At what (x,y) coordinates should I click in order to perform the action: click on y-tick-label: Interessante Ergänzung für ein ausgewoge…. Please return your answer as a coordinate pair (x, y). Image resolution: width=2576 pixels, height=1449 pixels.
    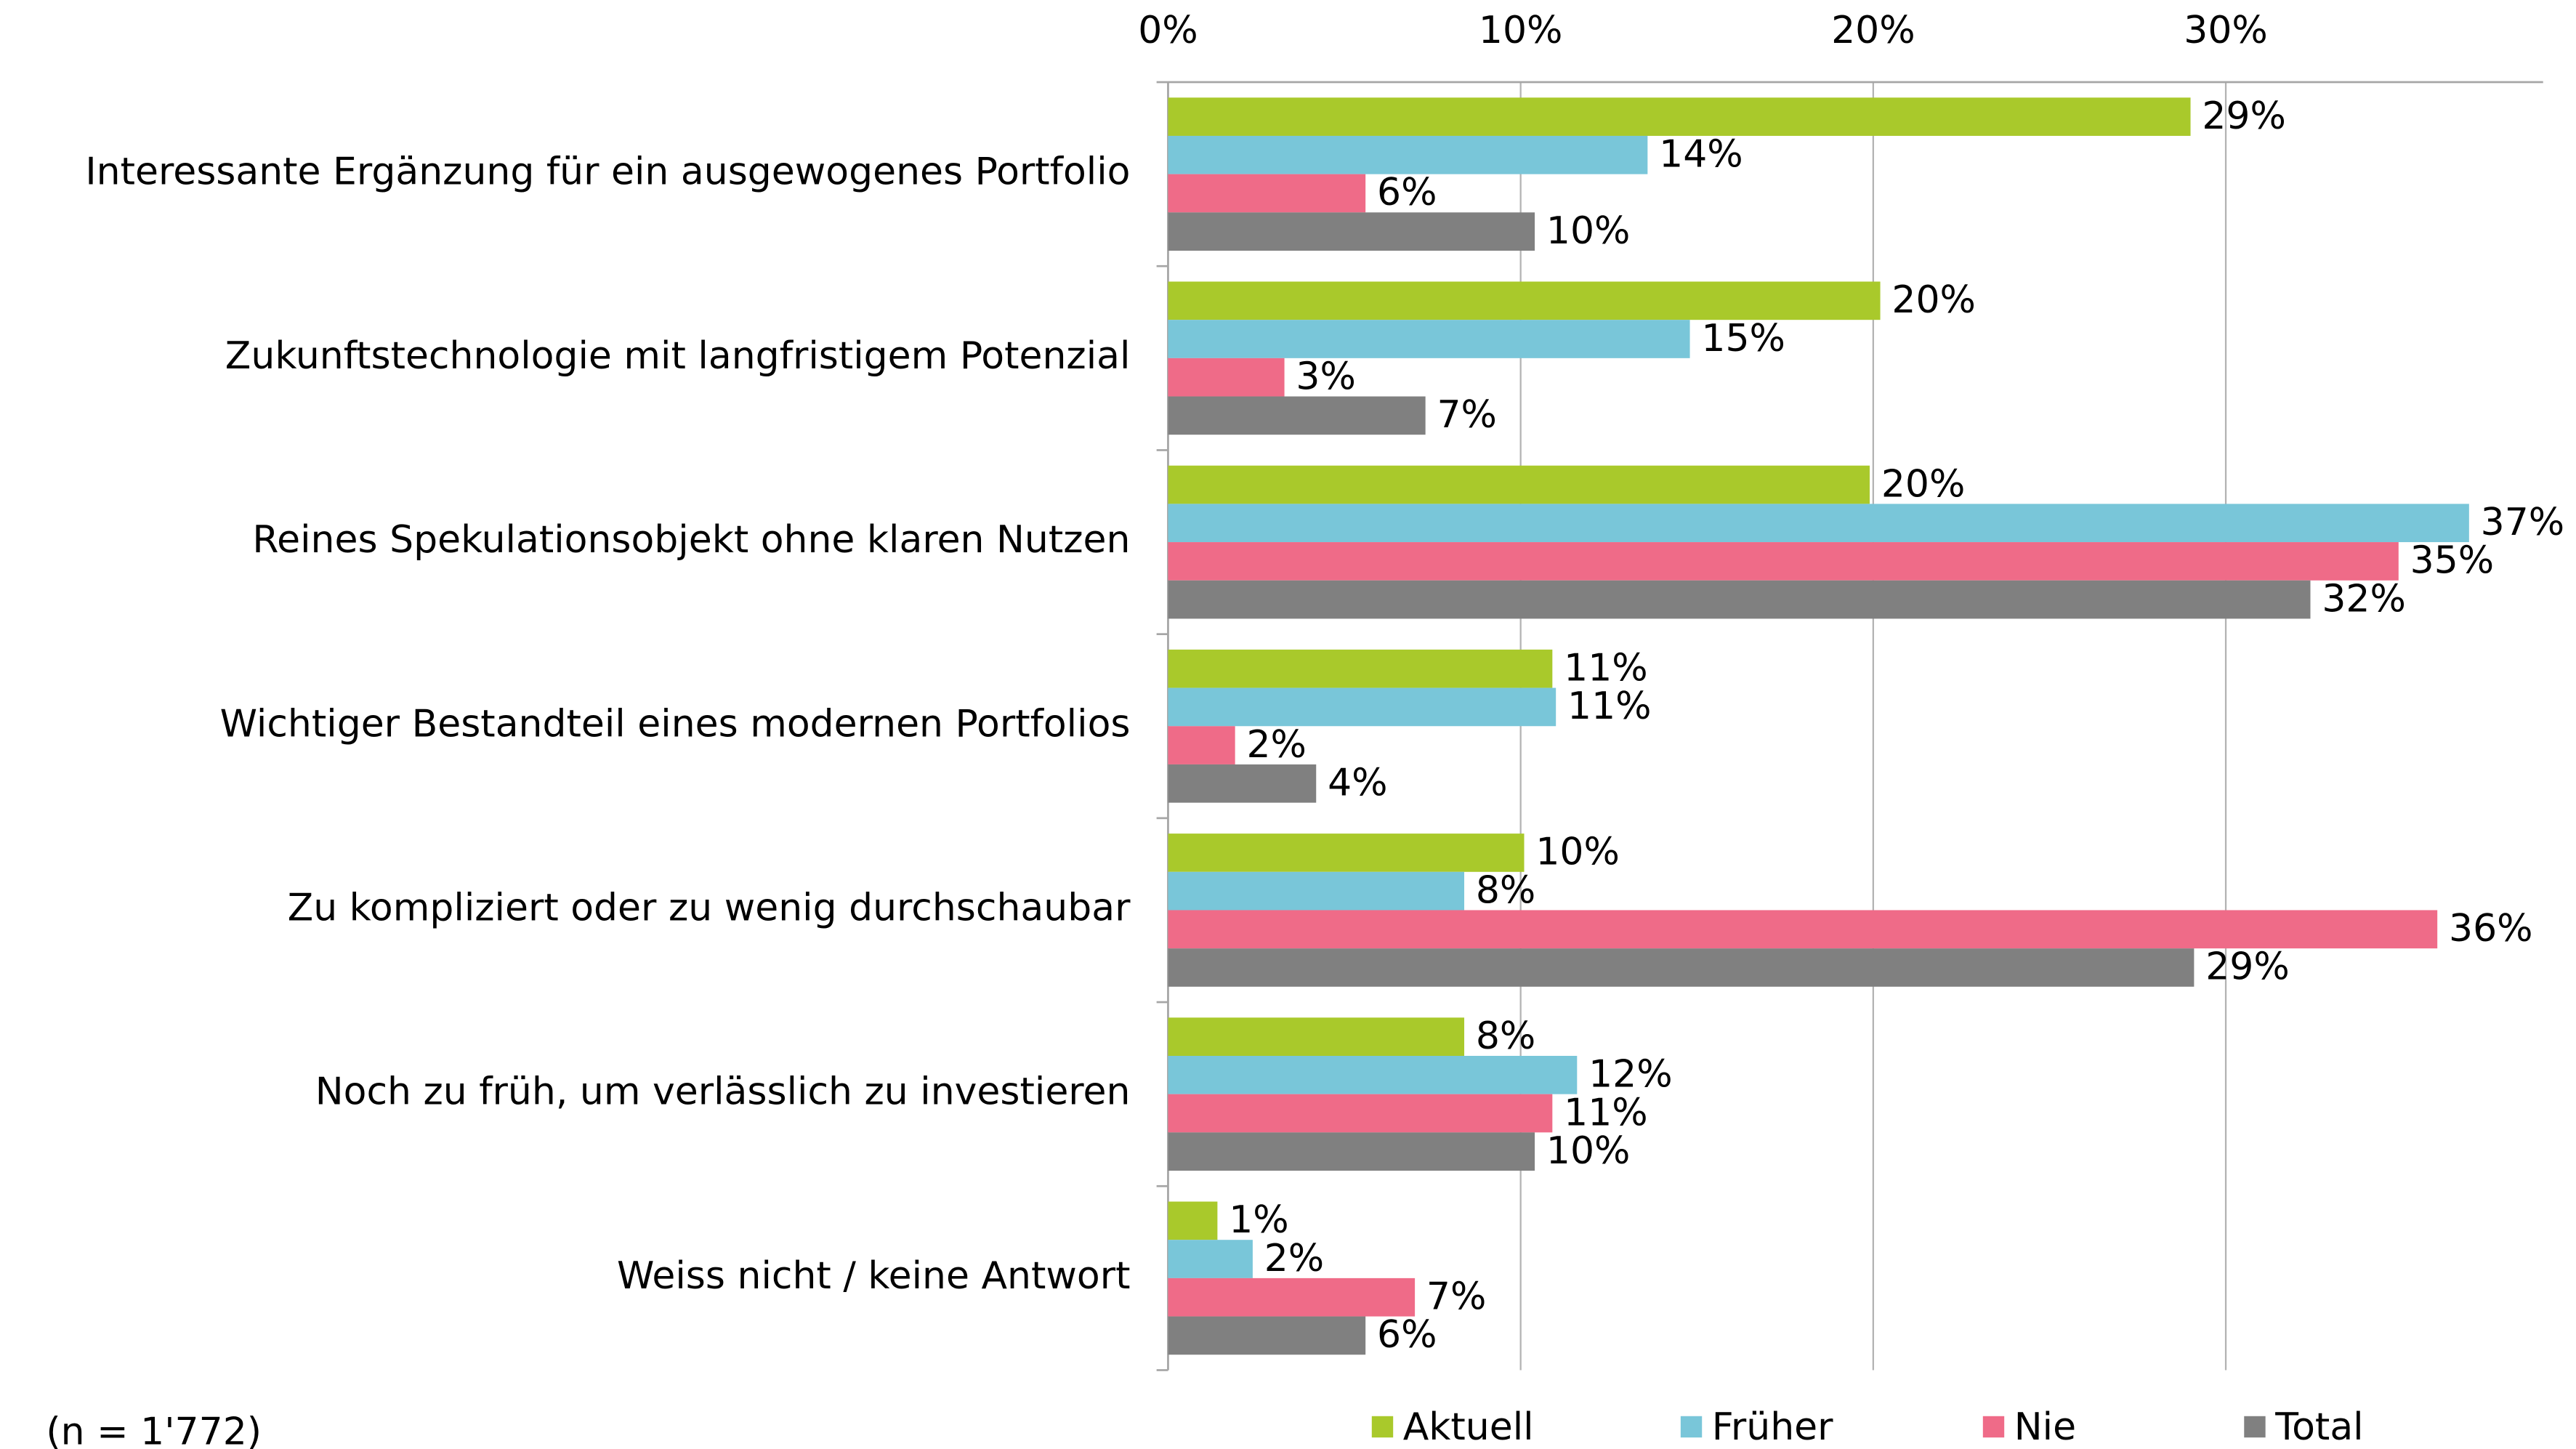
    Looking at the image, I should click on (608, 172).